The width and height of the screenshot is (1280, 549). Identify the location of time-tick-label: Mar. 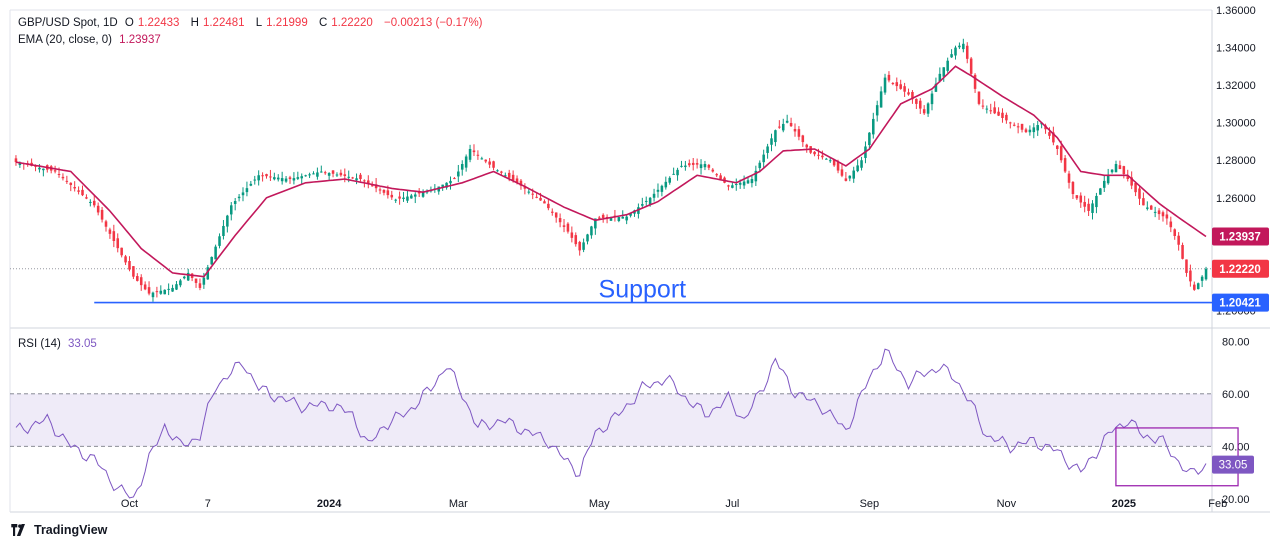
(458, 504).